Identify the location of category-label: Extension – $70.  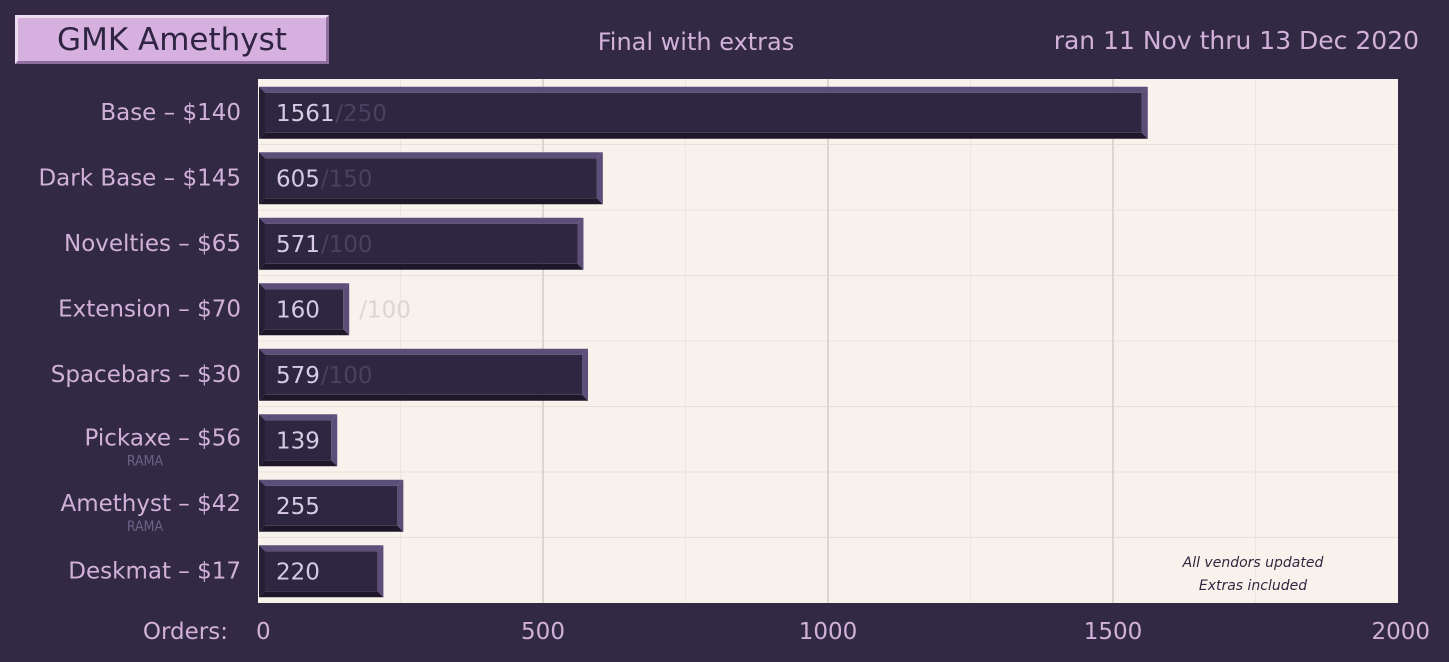
(149, 309).